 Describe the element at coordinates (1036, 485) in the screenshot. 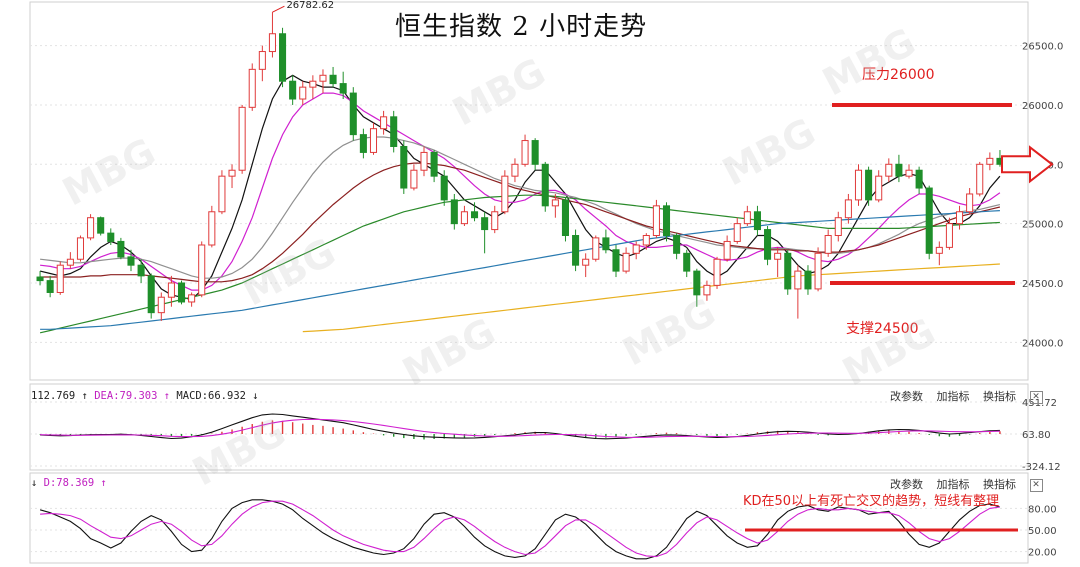

I see `kd-close-icon: ✕` at that location.